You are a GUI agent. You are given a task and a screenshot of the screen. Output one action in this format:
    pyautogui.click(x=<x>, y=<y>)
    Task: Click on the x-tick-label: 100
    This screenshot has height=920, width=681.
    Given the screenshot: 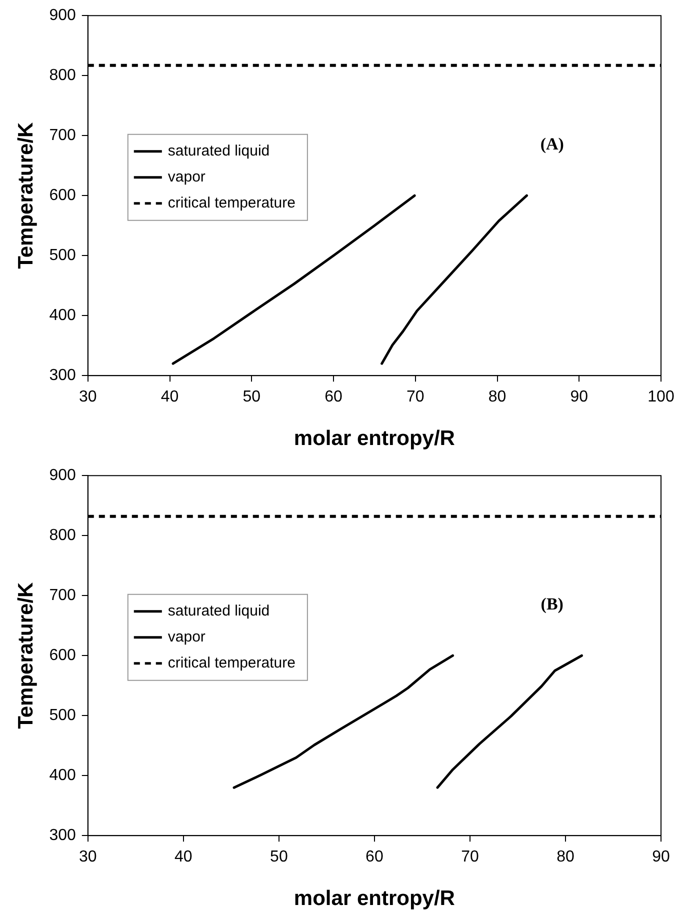 What is the action you would take?
    pyautogui.click(x=661, y=397)
    